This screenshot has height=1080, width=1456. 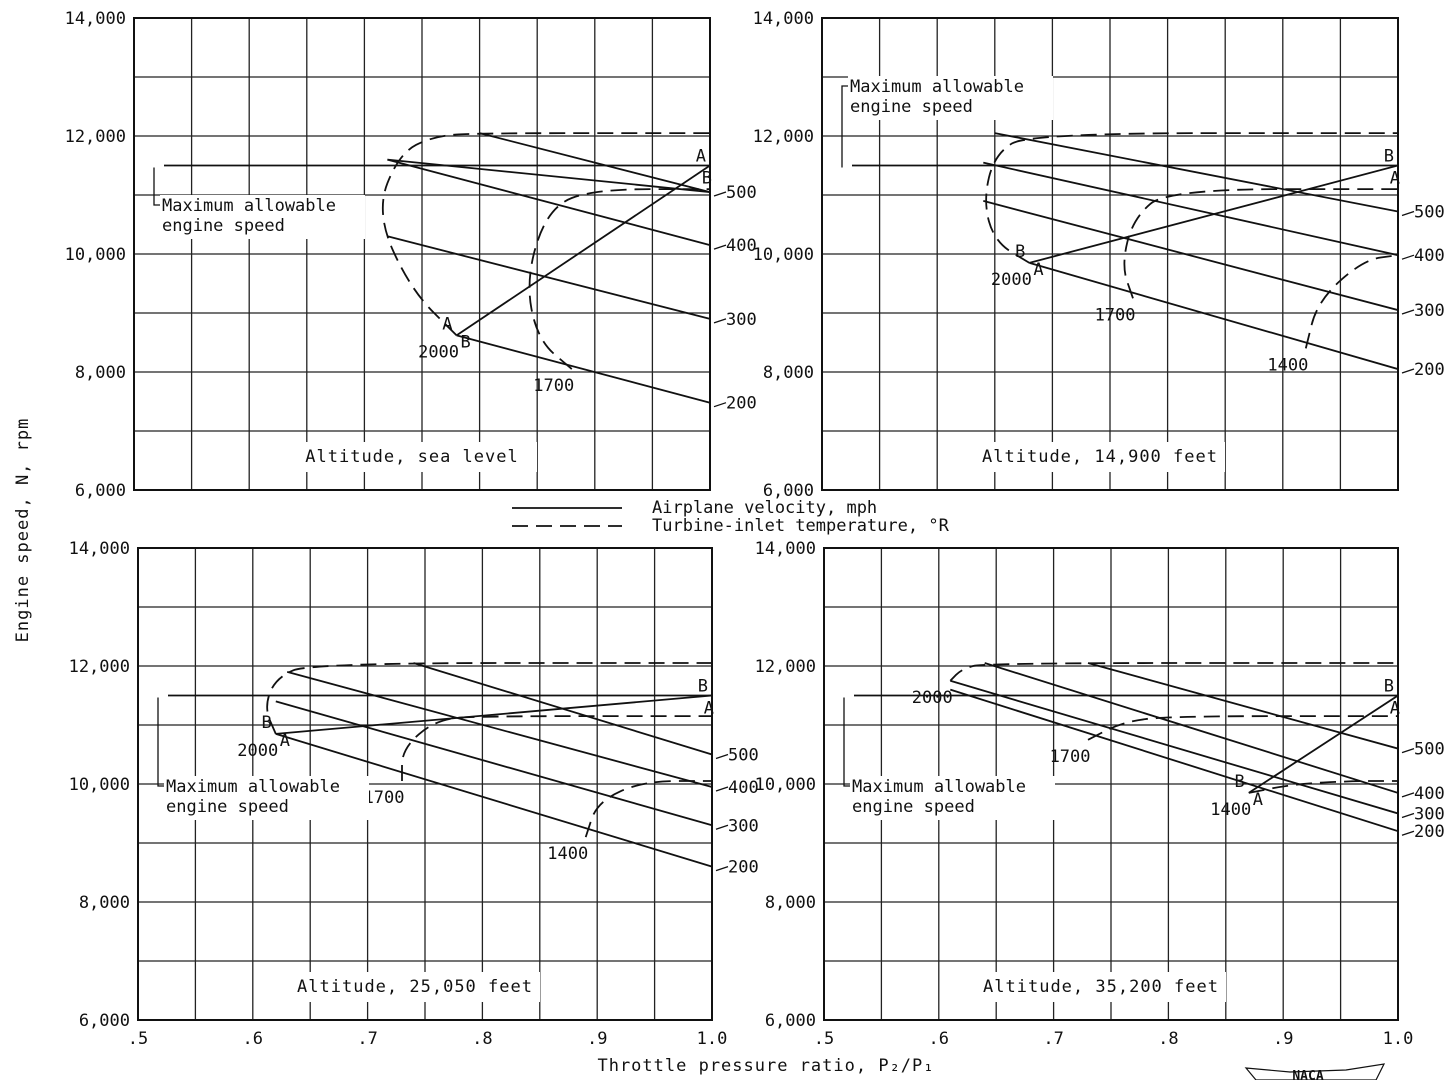 I want to click on x-axis-title: Throttle pressure ratio, P₂/P₁, so click(x=765, y=1066).